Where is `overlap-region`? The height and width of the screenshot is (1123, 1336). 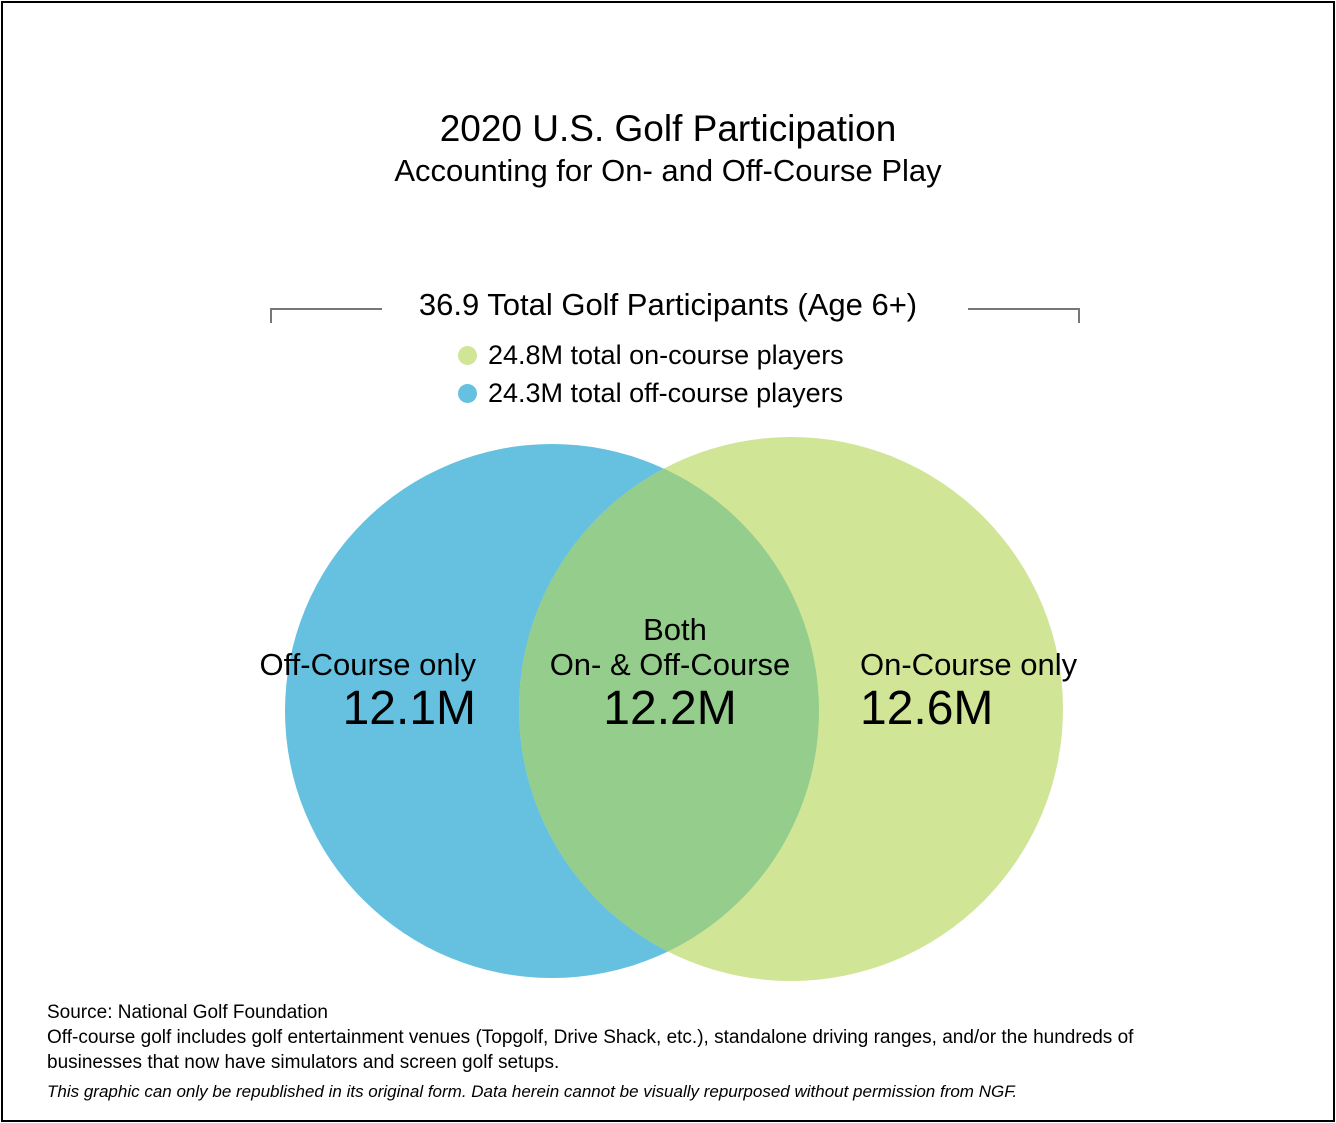
overlap-region is located at coordinates (669, 711).